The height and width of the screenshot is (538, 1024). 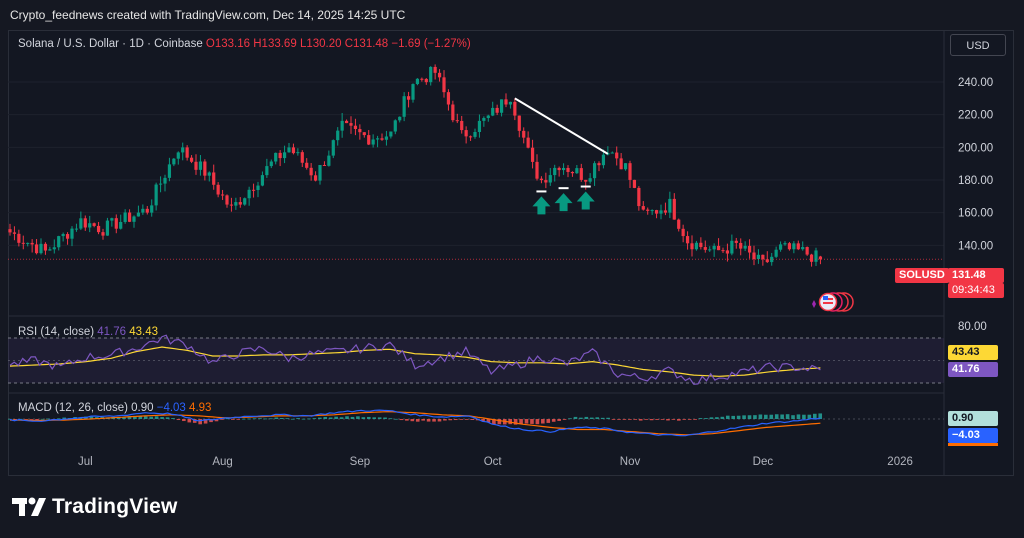 What do you see at coordinates (73, 408) in the screenshot?
I see `macd-legend-label: MACD (12, 26, close)` at bounding box center [73, 408].